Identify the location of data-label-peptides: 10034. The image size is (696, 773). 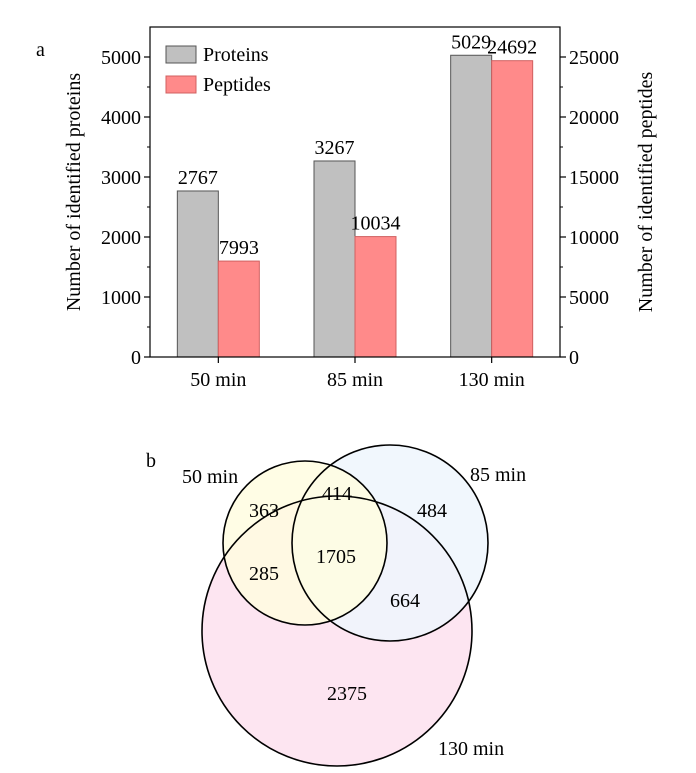
(376, 224).